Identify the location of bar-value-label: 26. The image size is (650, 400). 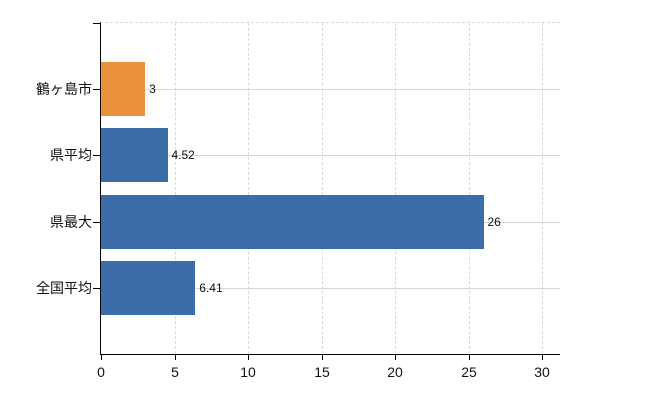
(494, 222).